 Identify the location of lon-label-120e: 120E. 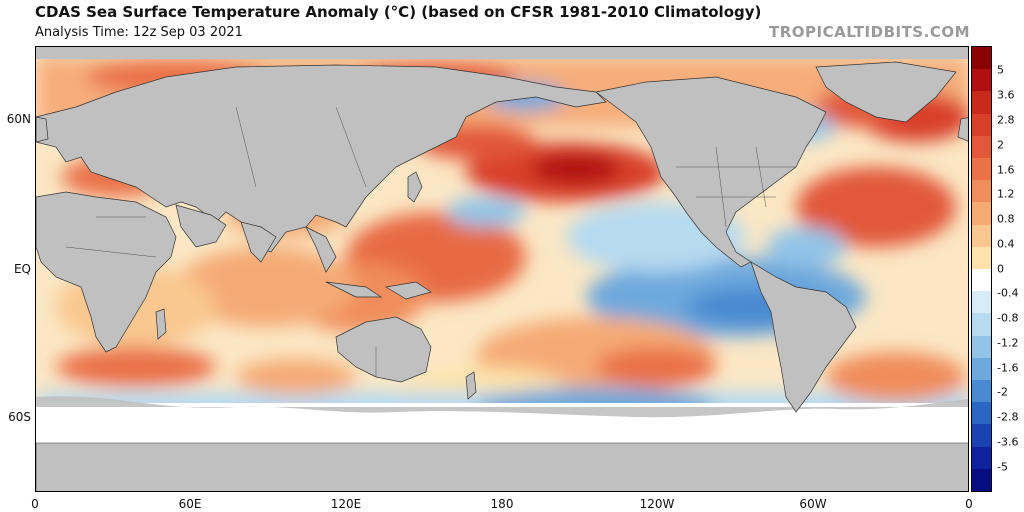
(346, 504).